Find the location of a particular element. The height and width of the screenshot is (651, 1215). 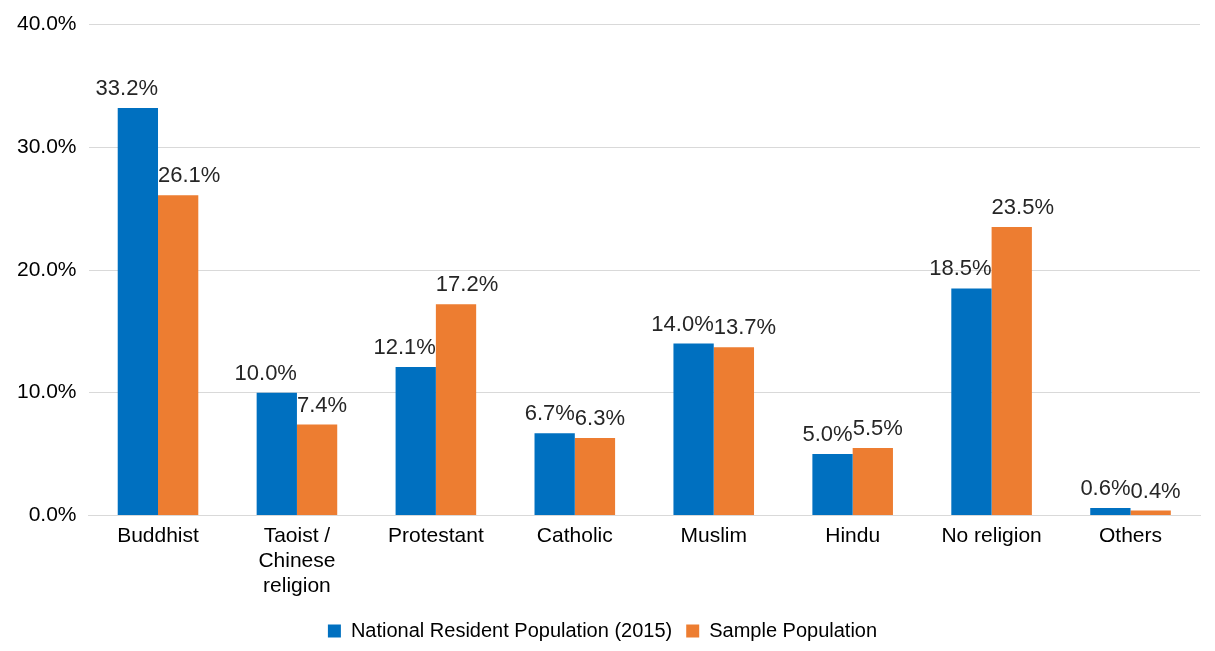

data-label: 12.1% is located at coordinates (404, 346).